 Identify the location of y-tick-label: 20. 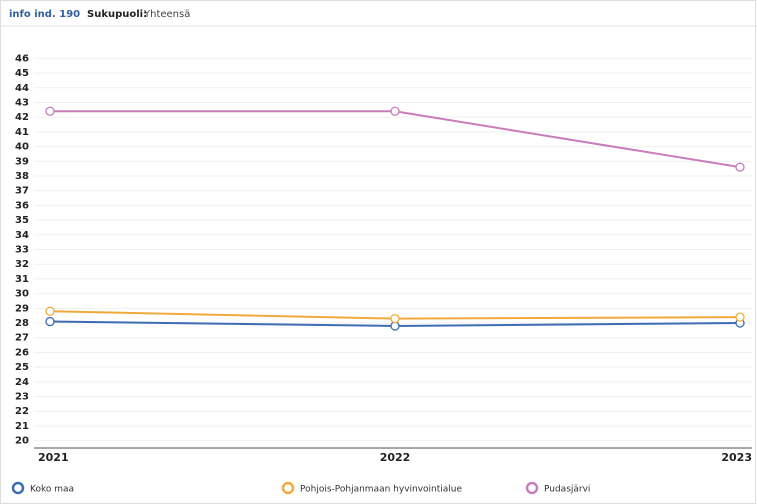
(22, 441).